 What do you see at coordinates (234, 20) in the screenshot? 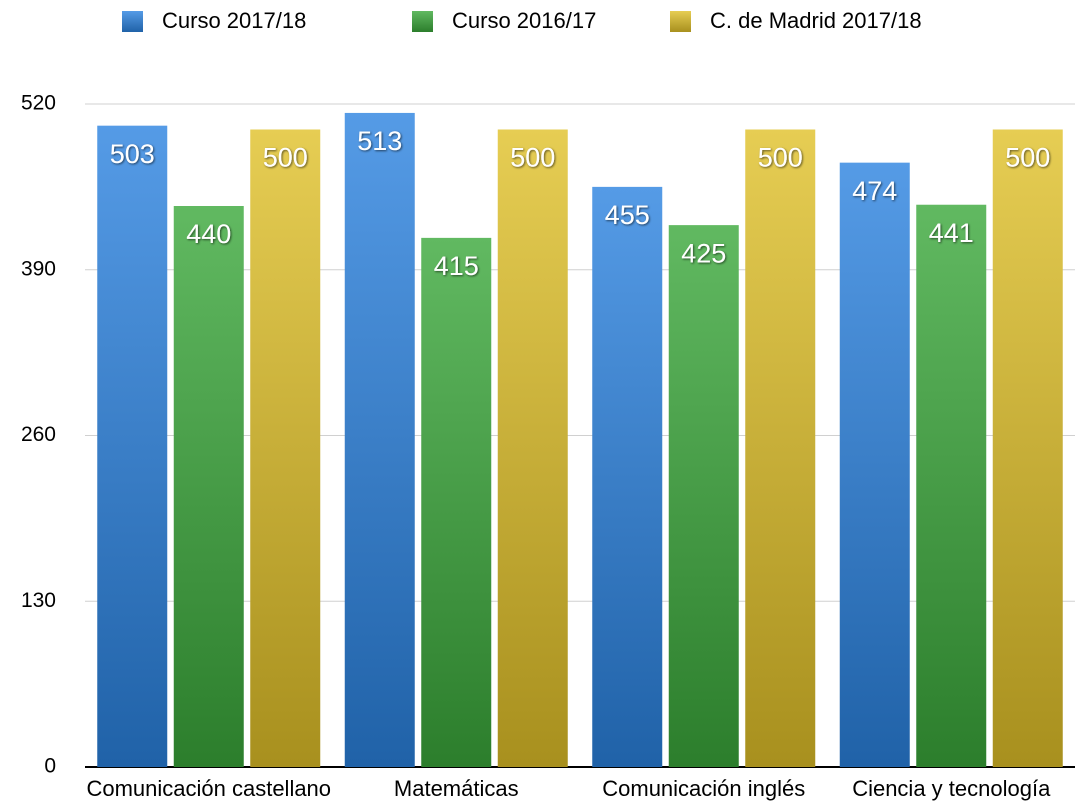
I see `legend-label: Curso 2017/18` at bounding box center [234, 20].